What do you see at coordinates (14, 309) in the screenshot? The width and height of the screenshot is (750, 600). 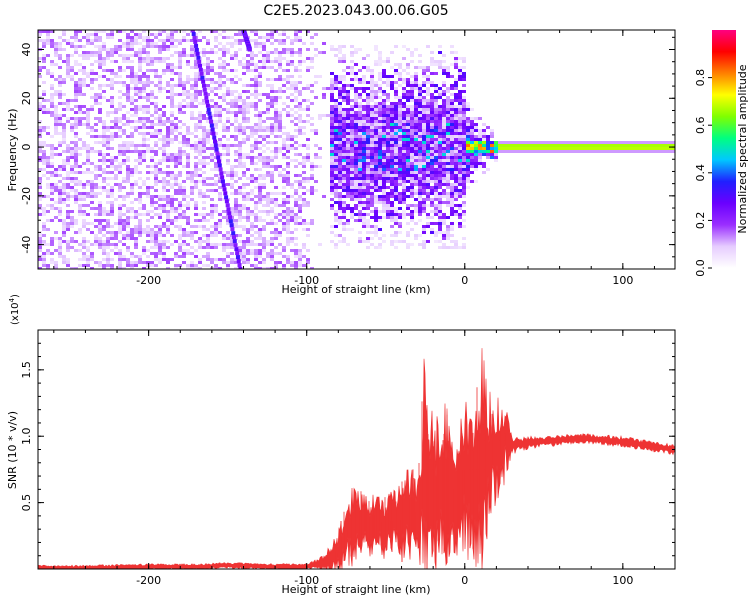 I see `snr-y-scale-label: (x104)` at bounding box center [14, 309].